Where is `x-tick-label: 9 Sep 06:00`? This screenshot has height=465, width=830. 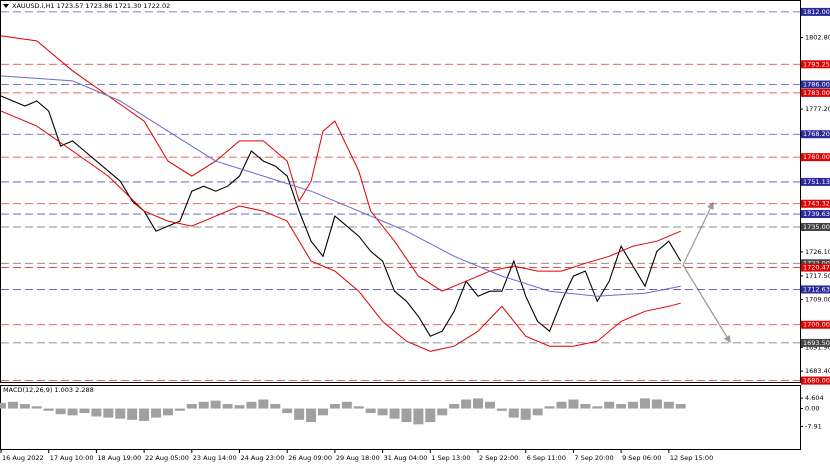 x-tick-label: 9 Sep 06:00 is located at coordinates (641, 458).